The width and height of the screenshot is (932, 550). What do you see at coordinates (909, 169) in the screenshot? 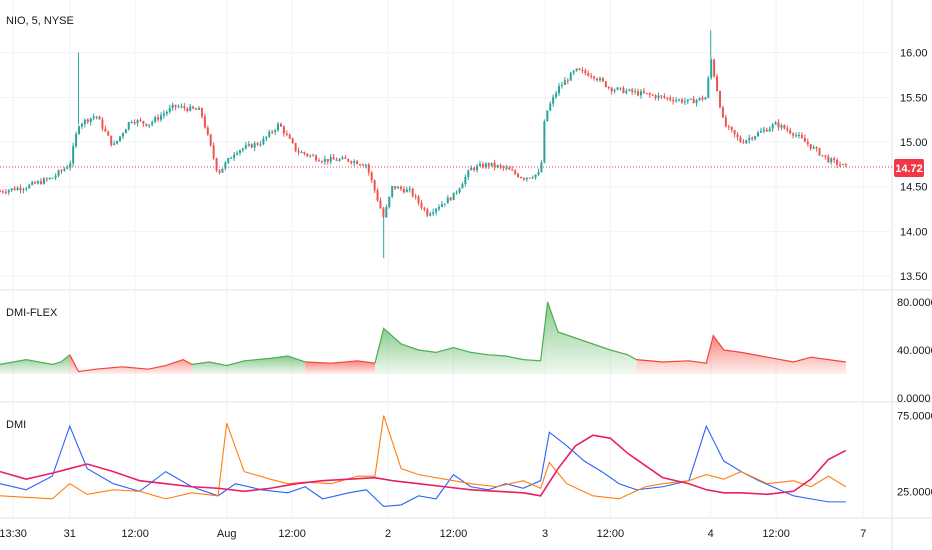
I see `last-price-label: 14.72` at bounding box center [909, 169].